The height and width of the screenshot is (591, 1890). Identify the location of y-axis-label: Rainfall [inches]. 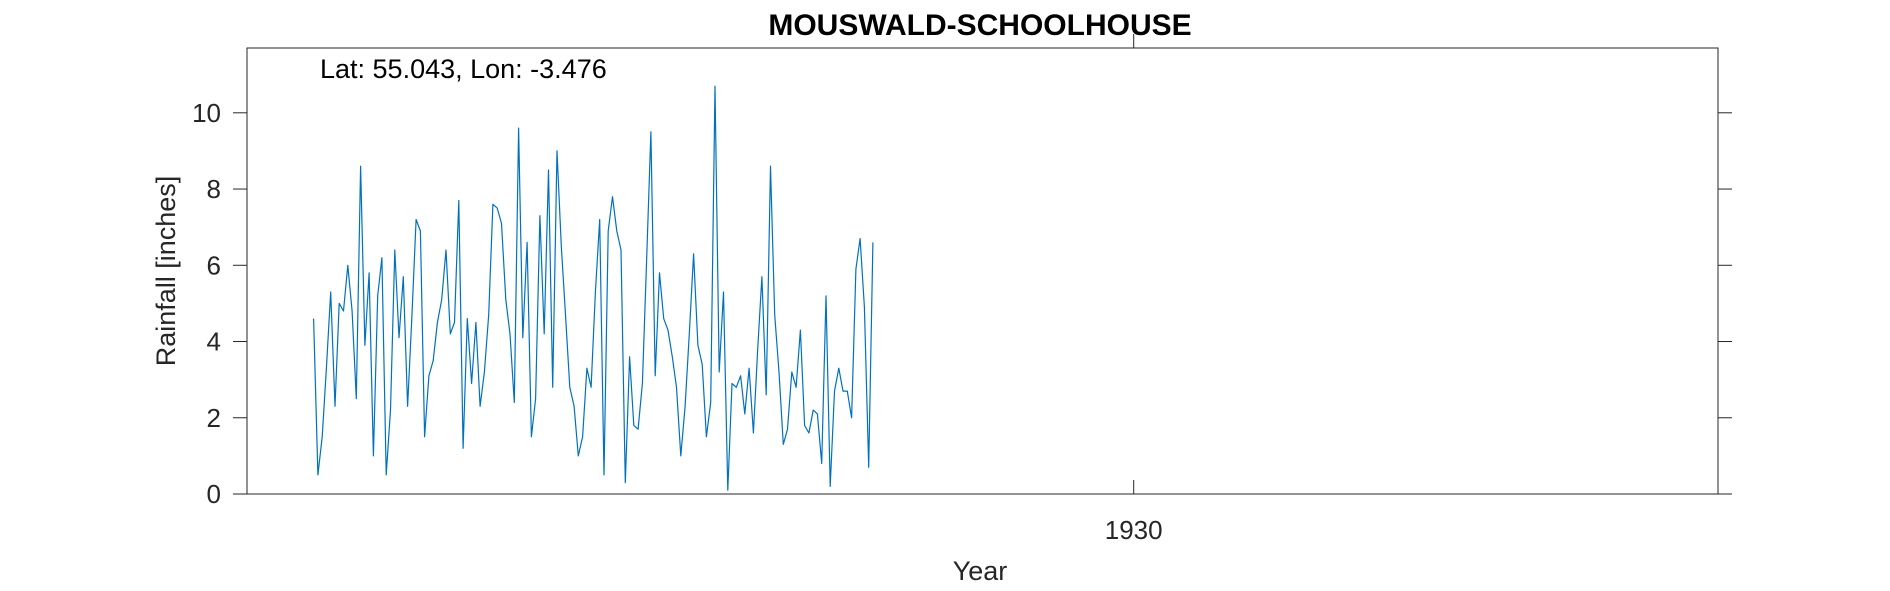
(166, 271).